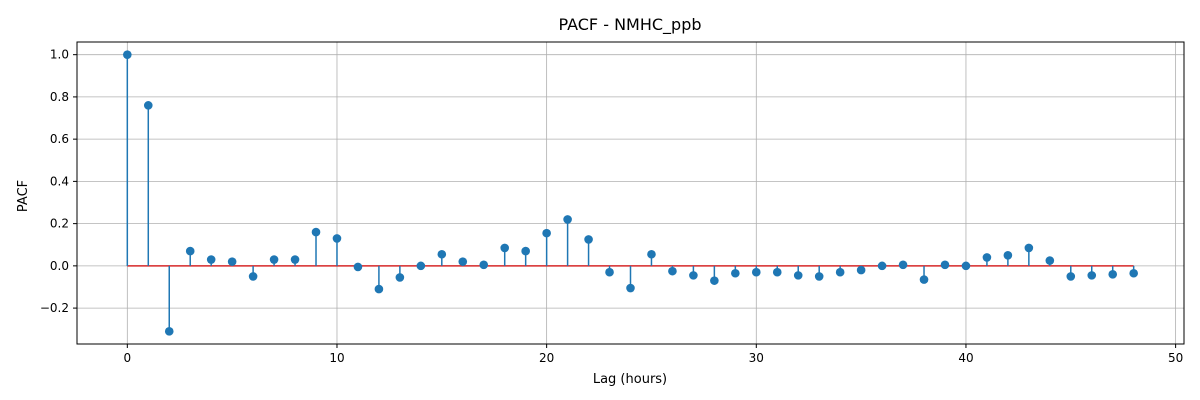 The width and height of the screenshot is (1200, 400). I want to click on x-tick-label: 20, so click(546, 358).